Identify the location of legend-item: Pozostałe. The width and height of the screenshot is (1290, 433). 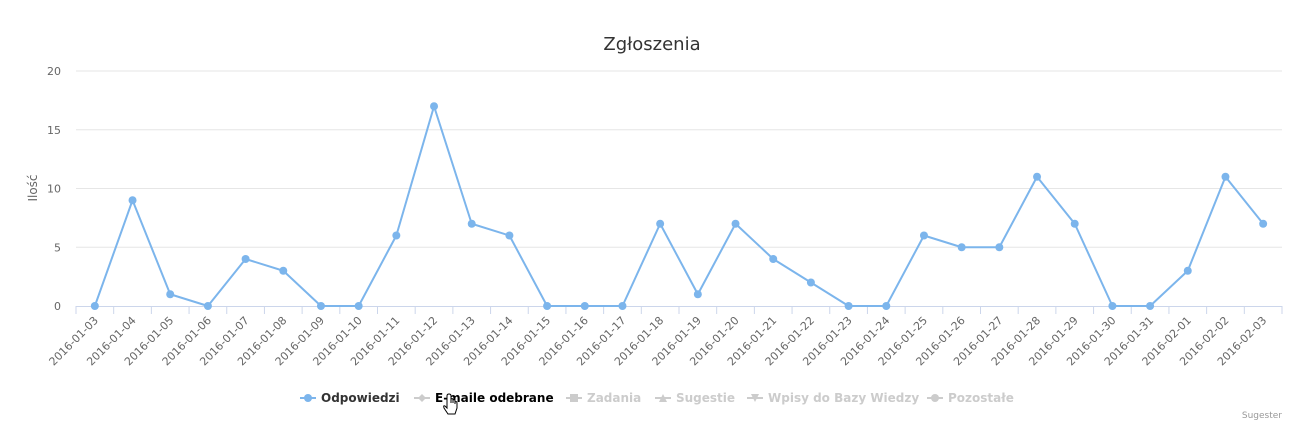
(970, 398).